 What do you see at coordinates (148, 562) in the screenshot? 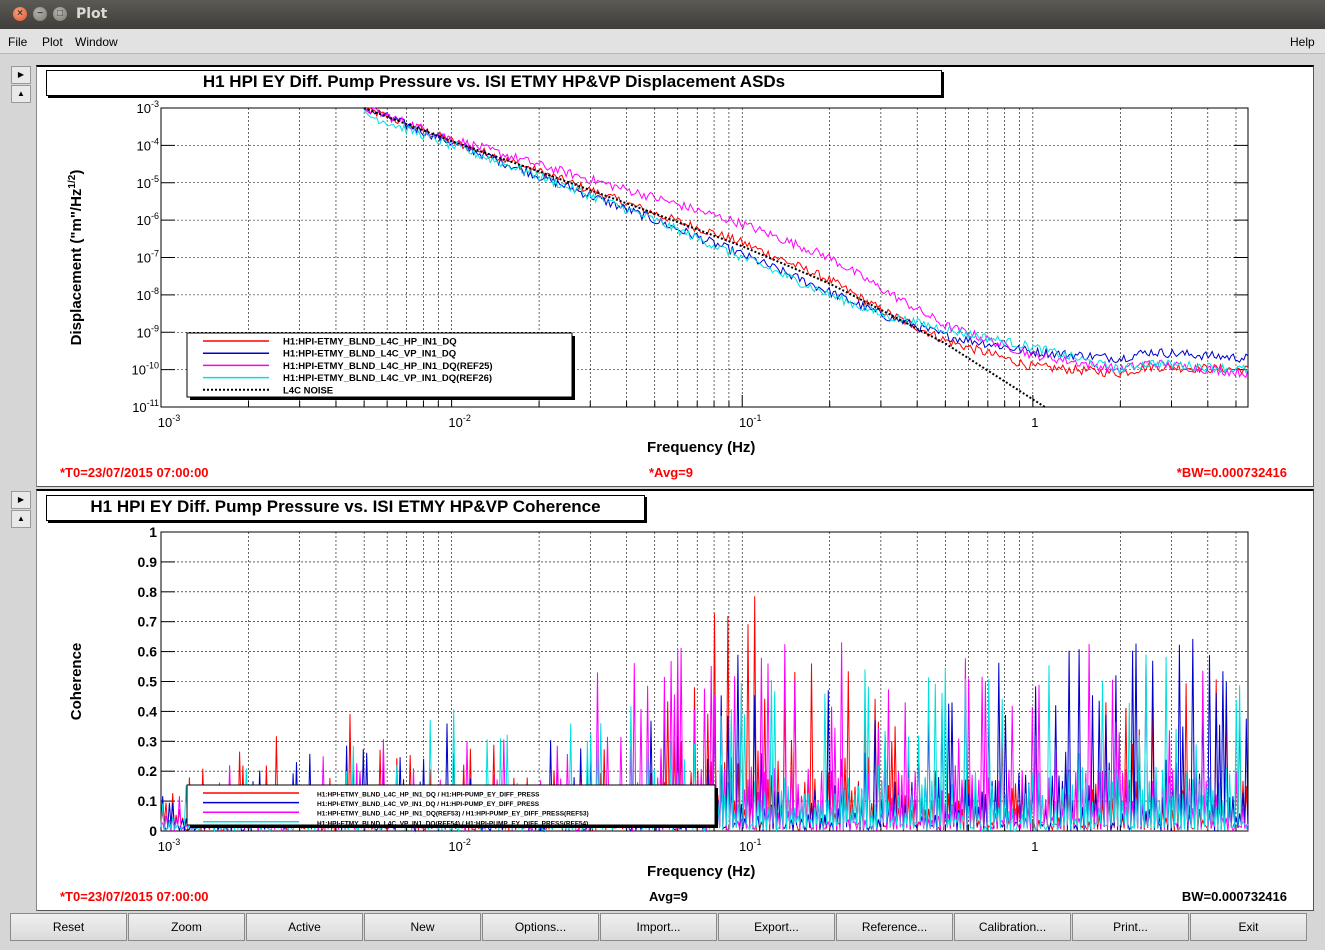
I see `y-tick-label: 0.9` at bounding box center [148, 562].